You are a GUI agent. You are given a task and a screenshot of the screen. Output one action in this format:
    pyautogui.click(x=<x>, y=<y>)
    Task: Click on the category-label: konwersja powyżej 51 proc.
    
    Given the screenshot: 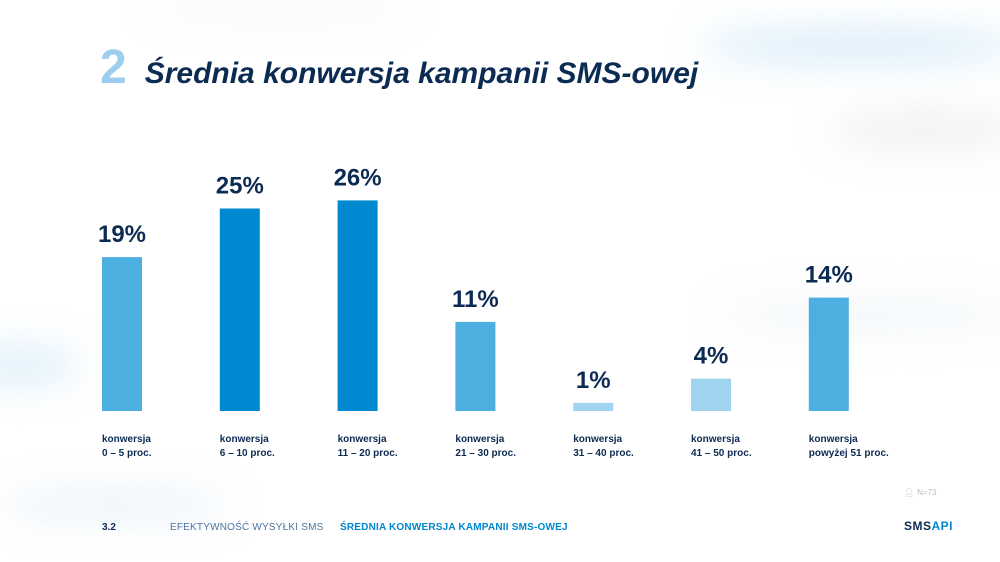 What is the action you would take?
    pyautogui.click(x=869, y=447)
    